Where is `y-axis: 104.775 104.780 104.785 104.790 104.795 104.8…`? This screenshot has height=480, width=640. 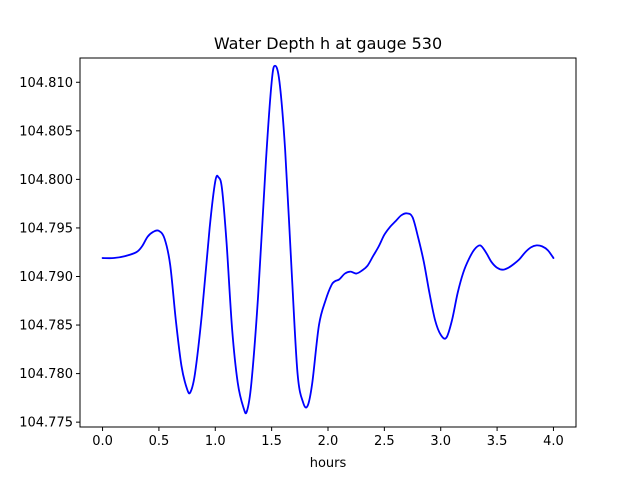 y-axis: 104.775 104.780 104.785 104.790 104.795 104.8… is located at coordinates (49, 253).